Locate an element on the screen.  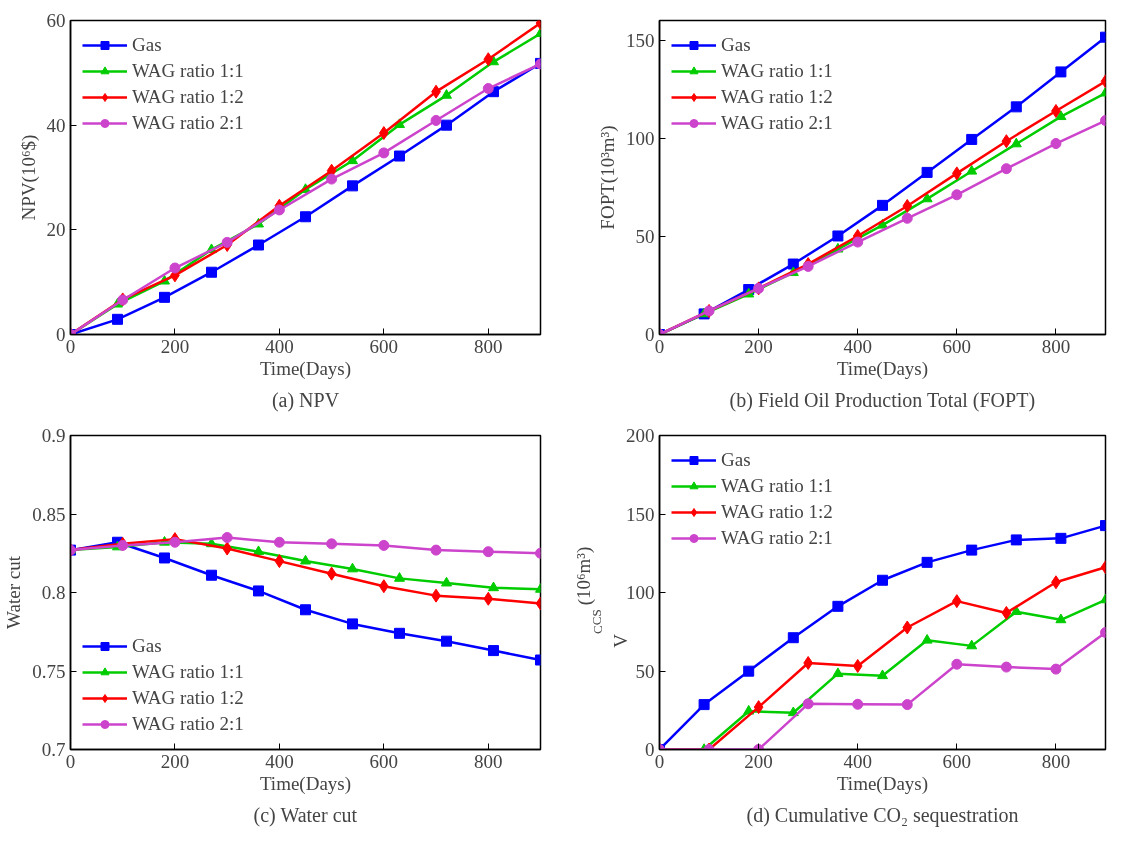
y-axis-title: Water cut is located at coordinates (14, 592).